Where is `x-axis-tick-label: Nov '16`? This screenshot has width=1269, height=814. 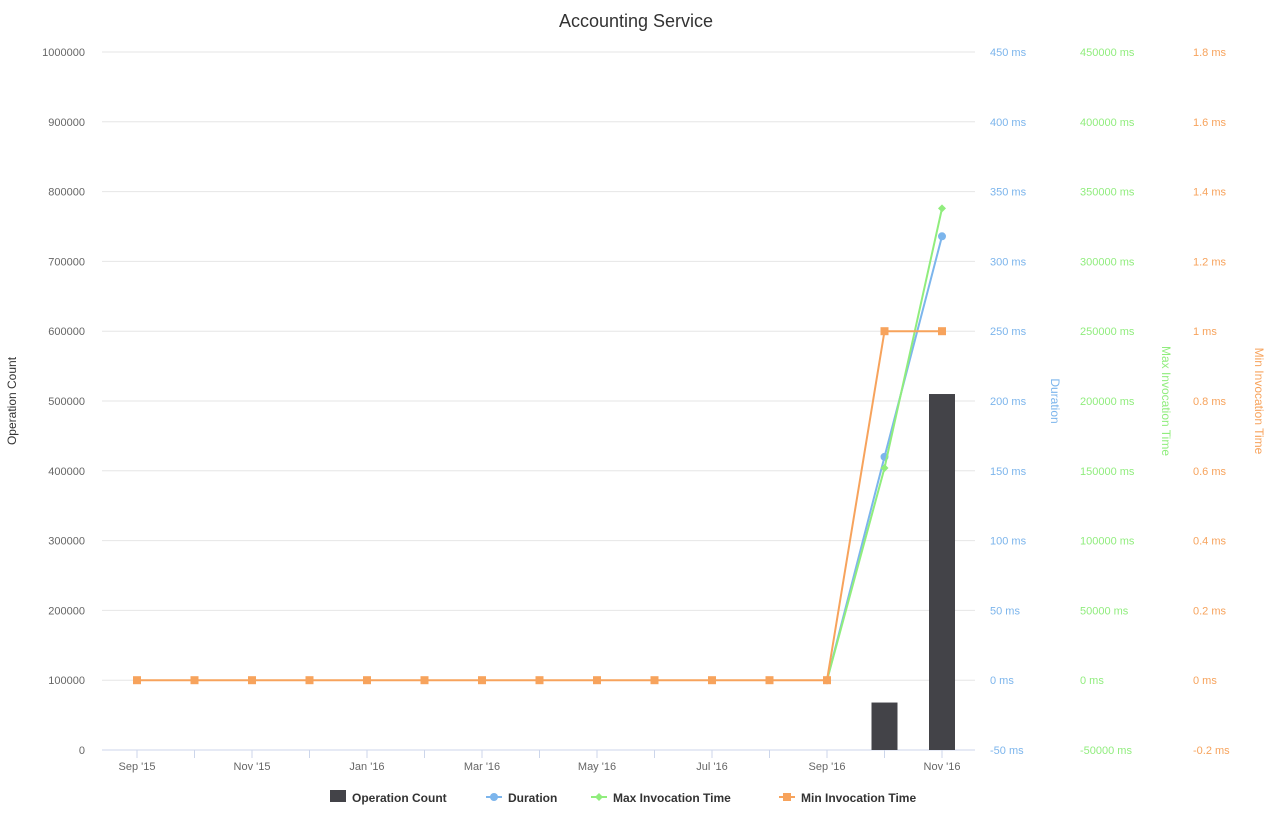
x-axis-tick-label: Nov '16 is located at coordinates (942, 767).